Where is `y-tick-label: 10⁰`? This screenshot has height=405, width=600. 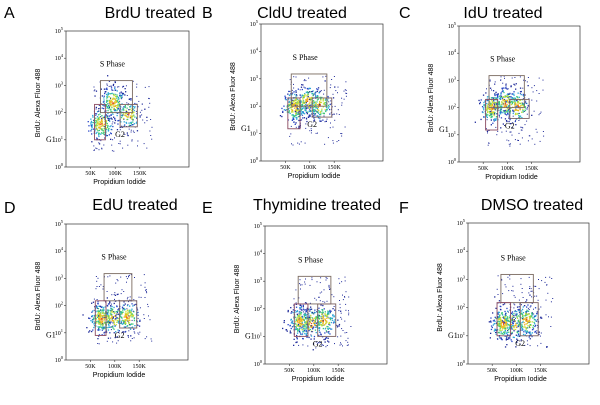
y-tick-label: 10⁰ is located at coordinates (59, 359).